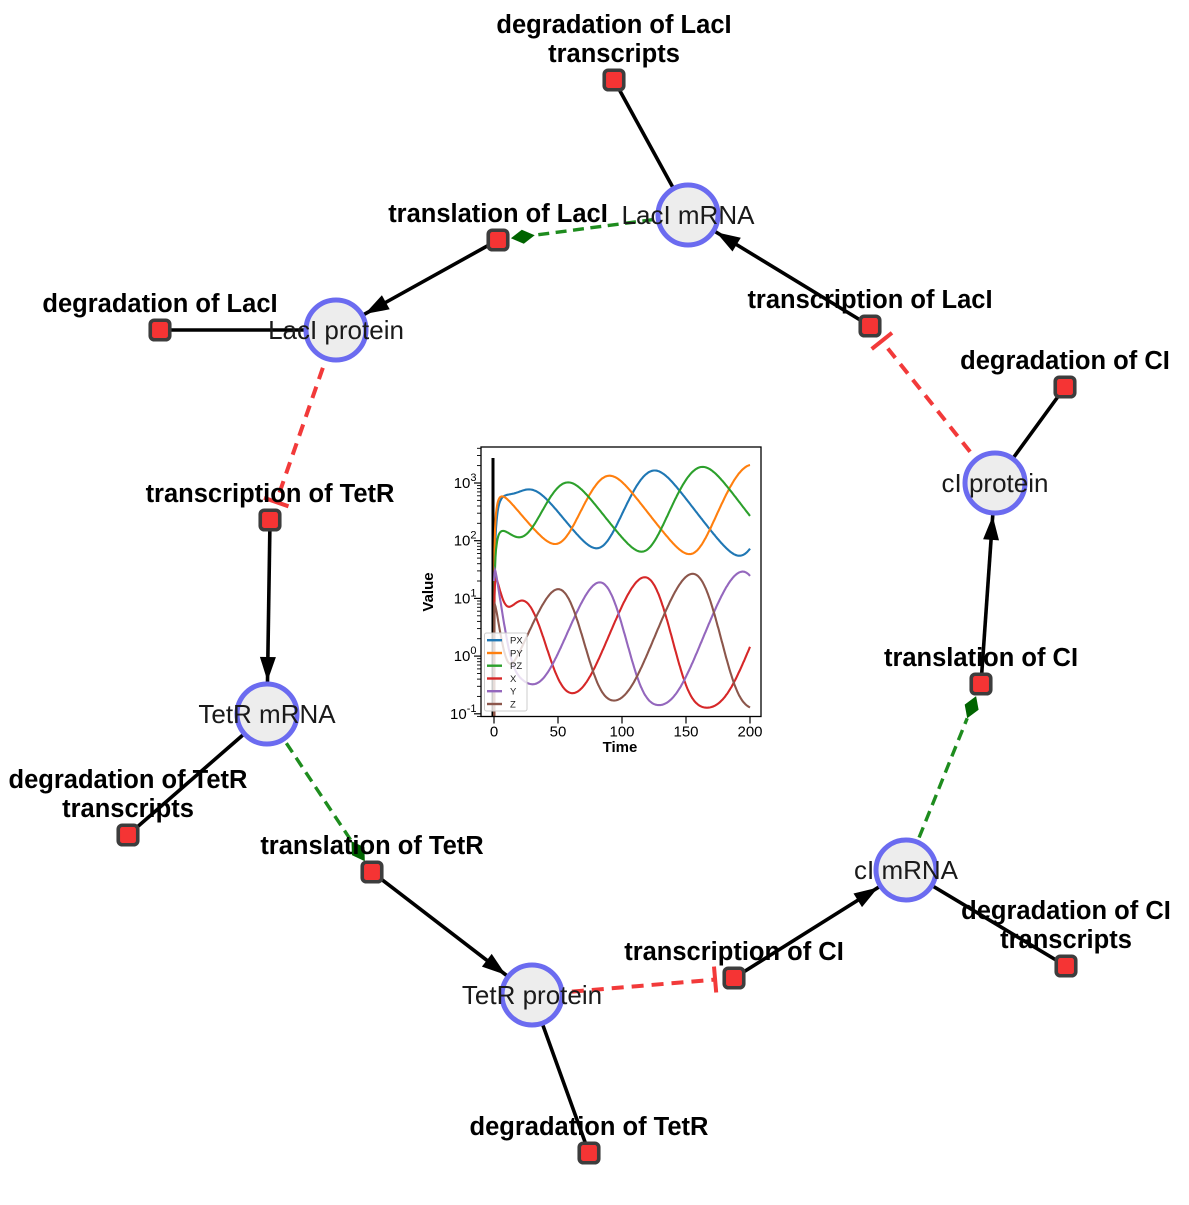 The height and width of the screenshot is (1205, 1189). I want to click on svg-text: transcription of TetR, so click(270, 494).